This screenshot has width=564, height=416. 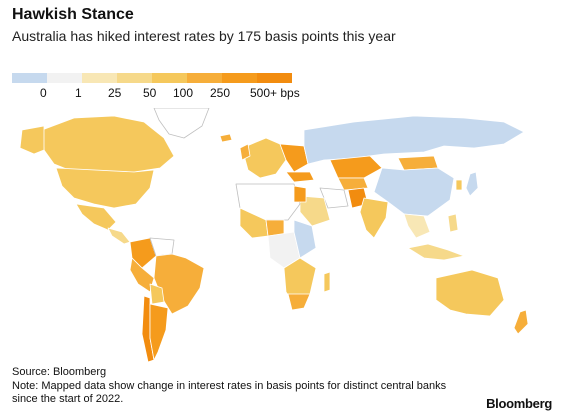 What do you see at coordinates (220, 93) in the screenshot?
I see `legend-label-250: 250` at bounding box center [220, 93].